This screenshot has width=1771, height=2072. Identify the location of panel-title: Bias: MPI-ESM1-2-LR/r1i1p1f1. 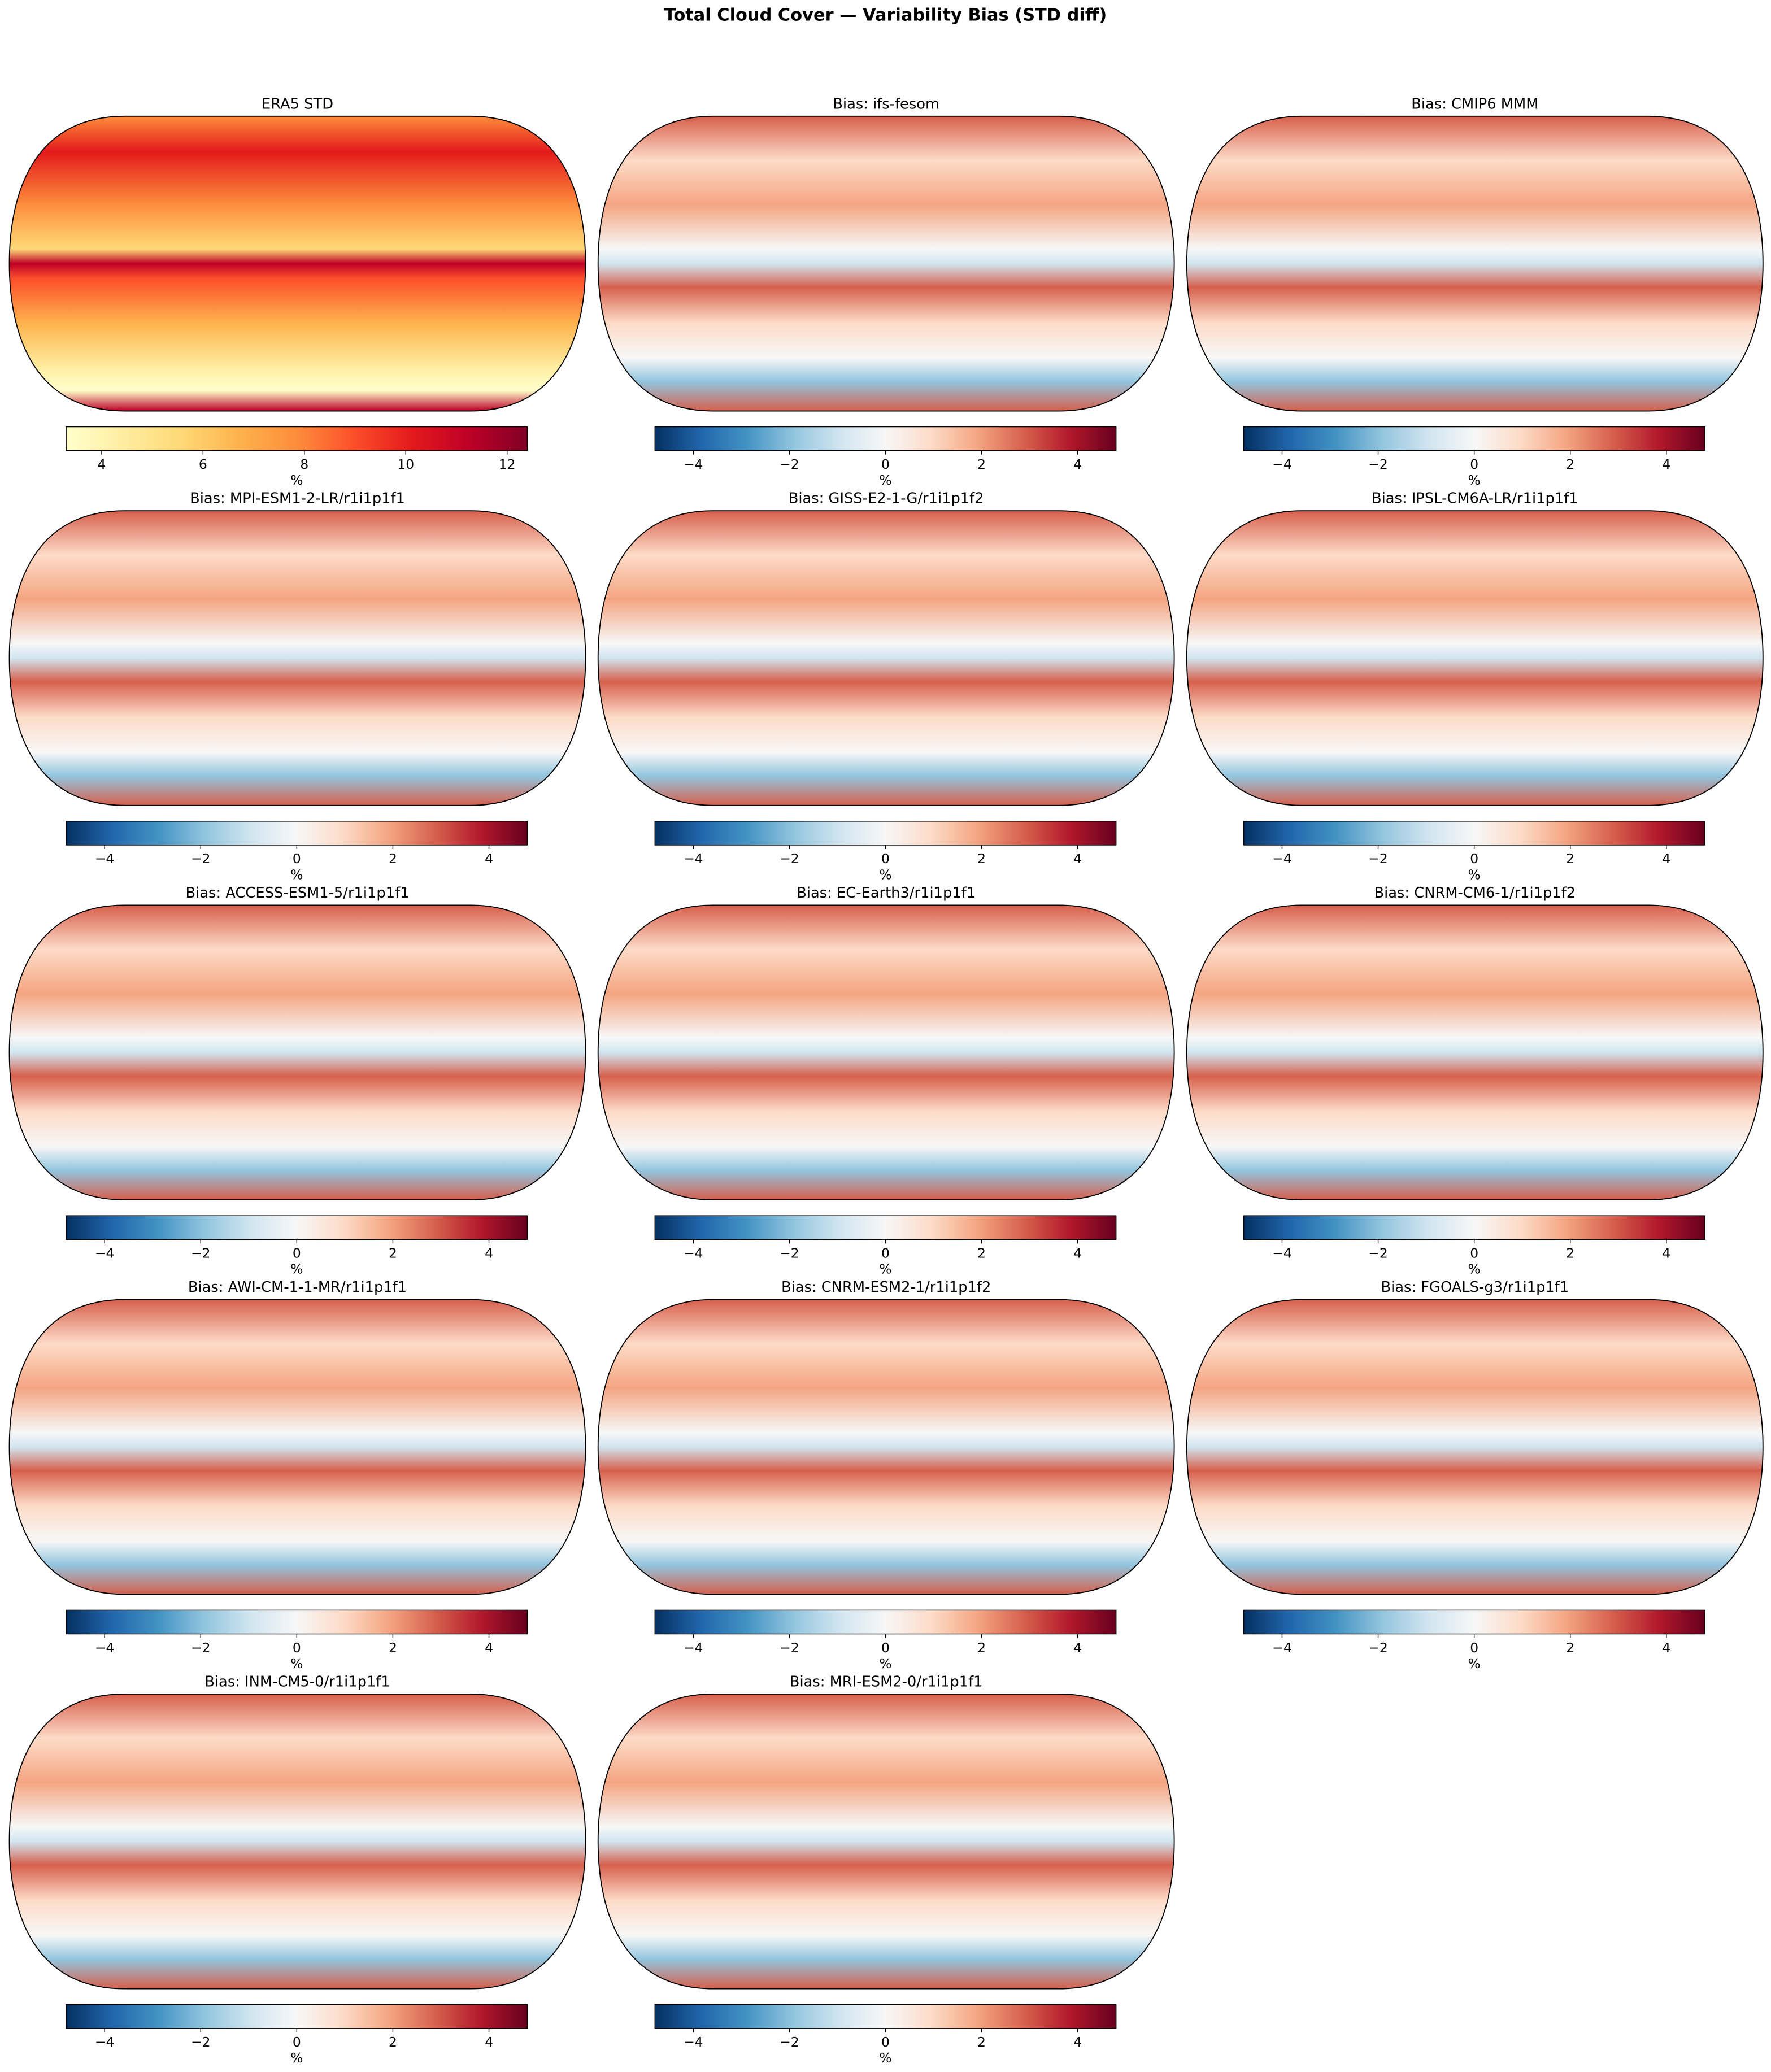
(297, 498).